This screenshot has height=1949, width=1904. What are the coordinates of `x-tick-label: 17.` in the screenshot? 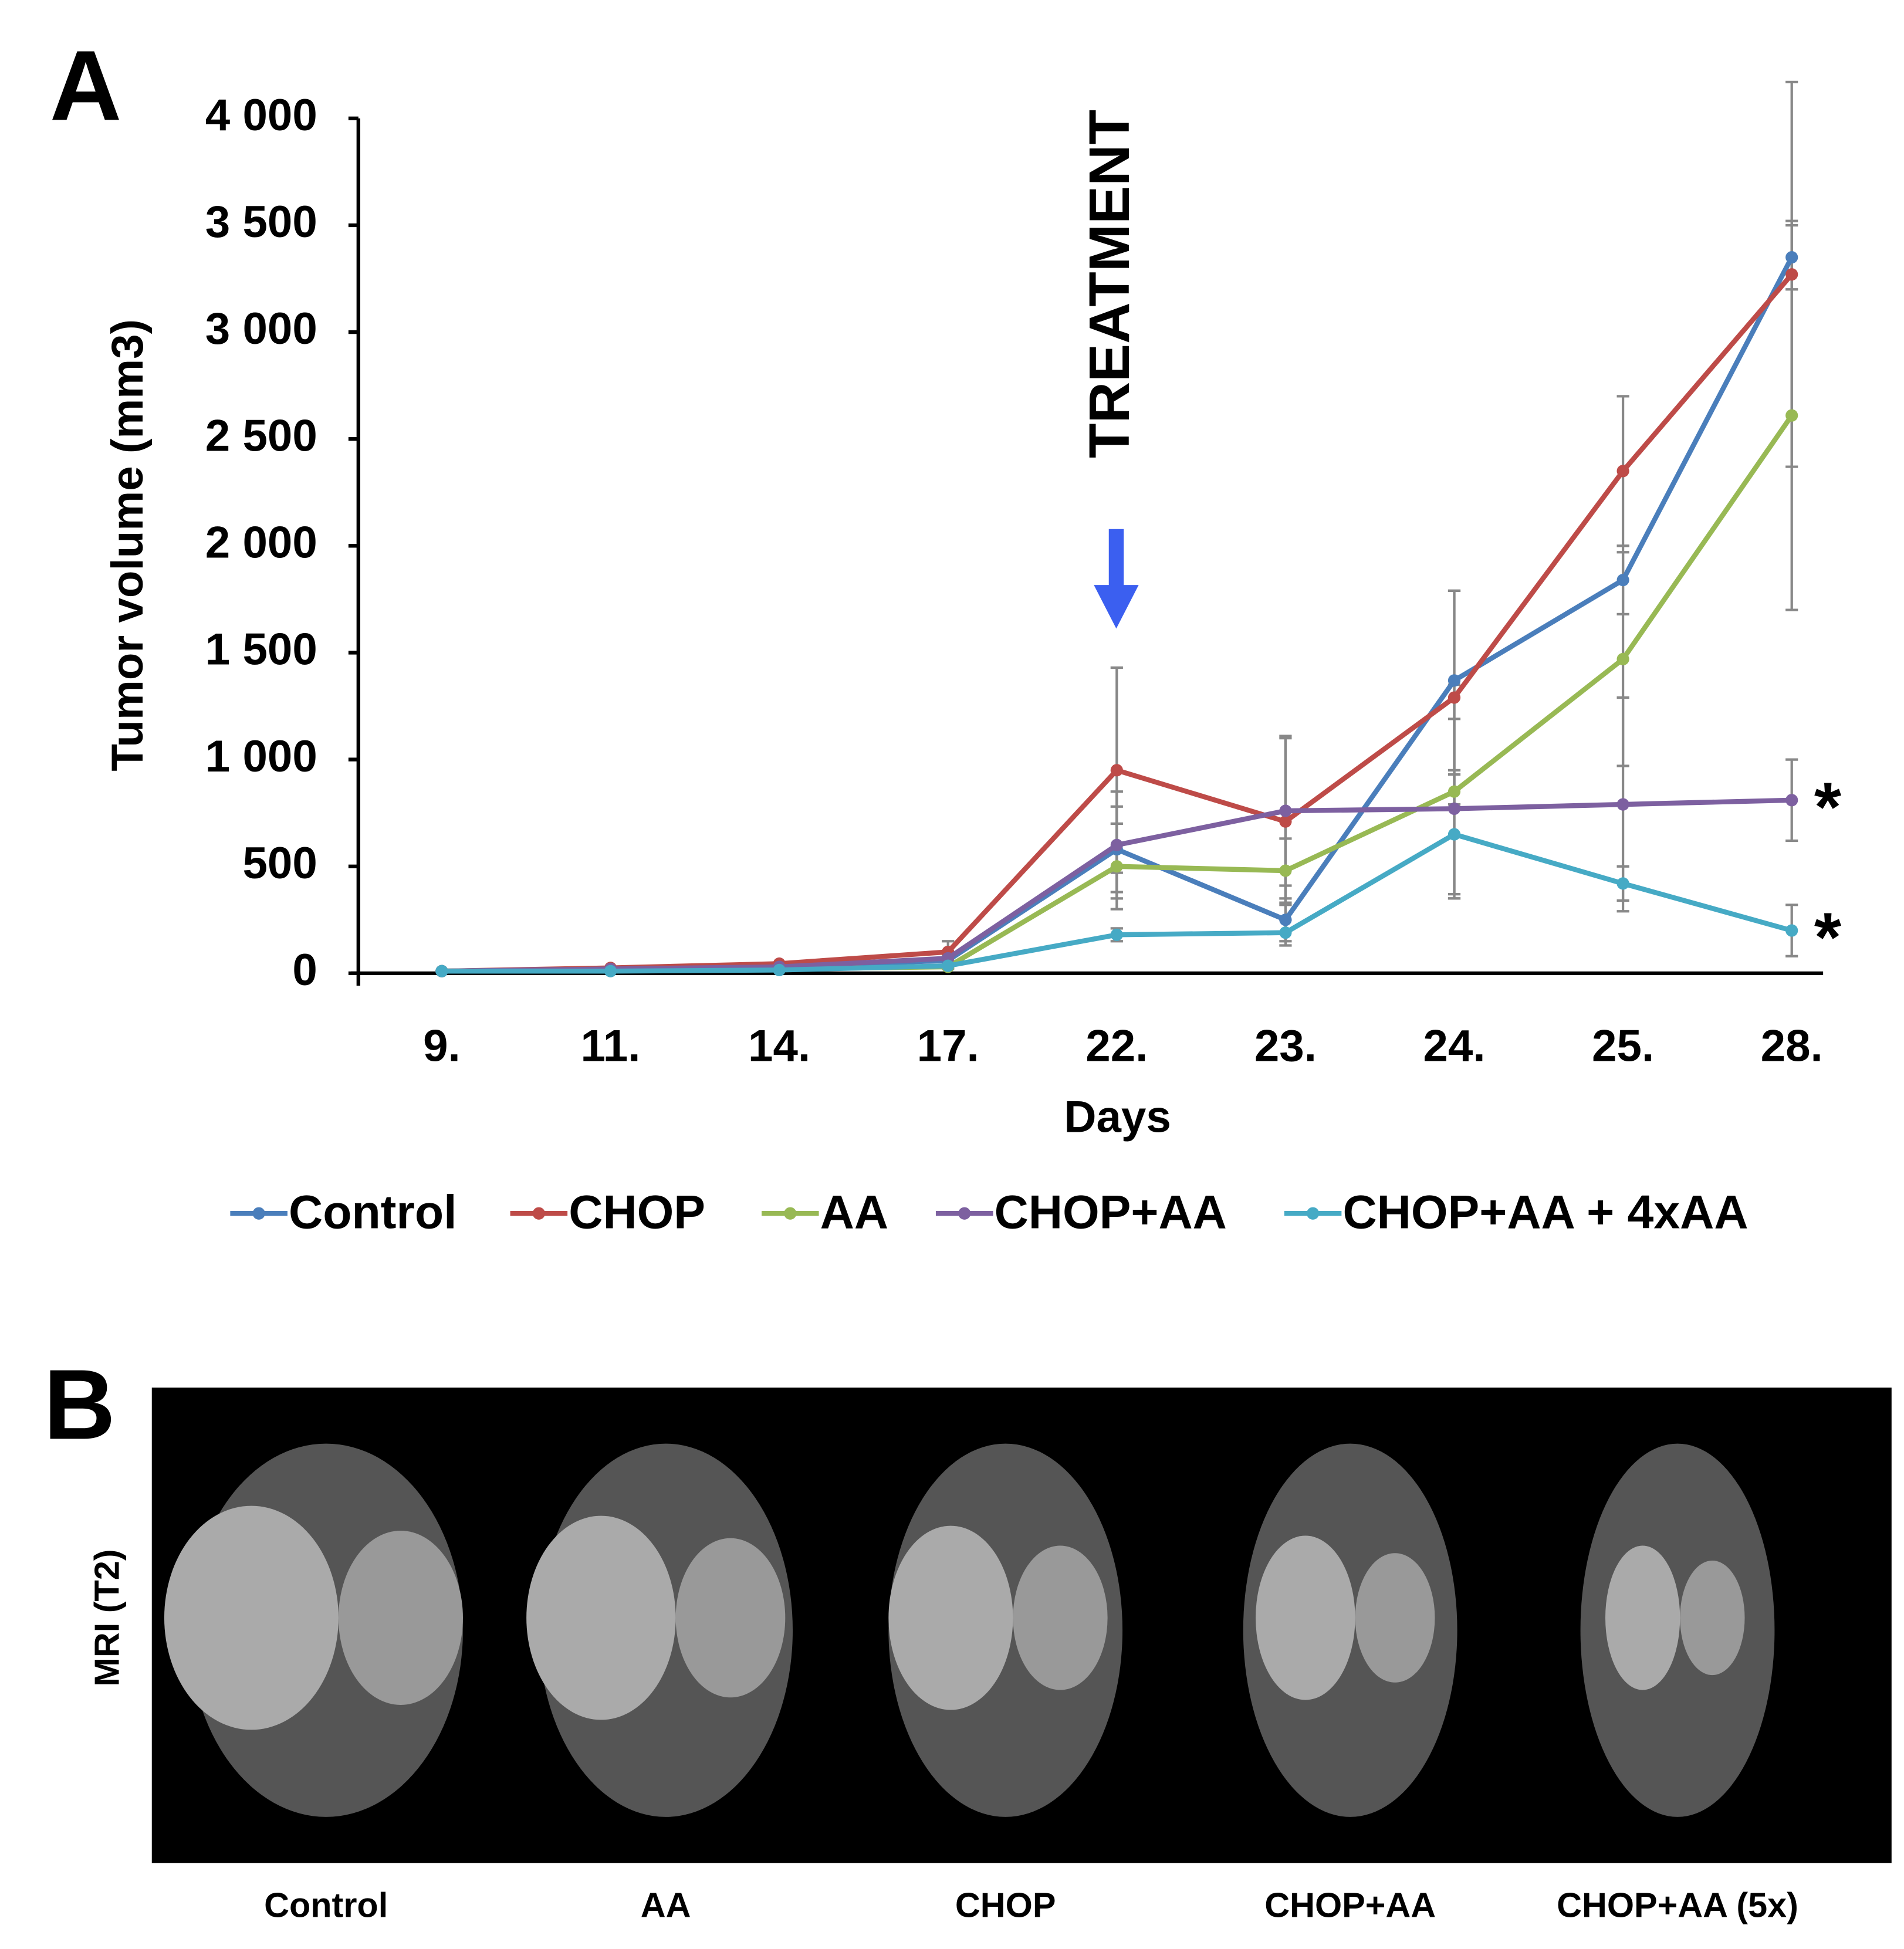 It's located at (948, 1046).